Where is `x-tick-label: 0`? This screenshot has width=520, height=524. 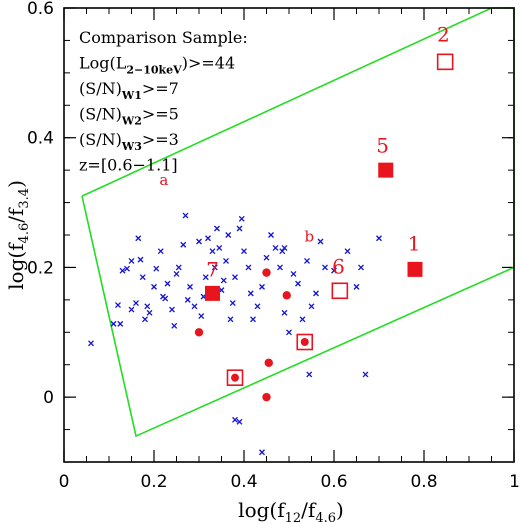
x-tick-label: 0 is located at coordinates (64, 482).